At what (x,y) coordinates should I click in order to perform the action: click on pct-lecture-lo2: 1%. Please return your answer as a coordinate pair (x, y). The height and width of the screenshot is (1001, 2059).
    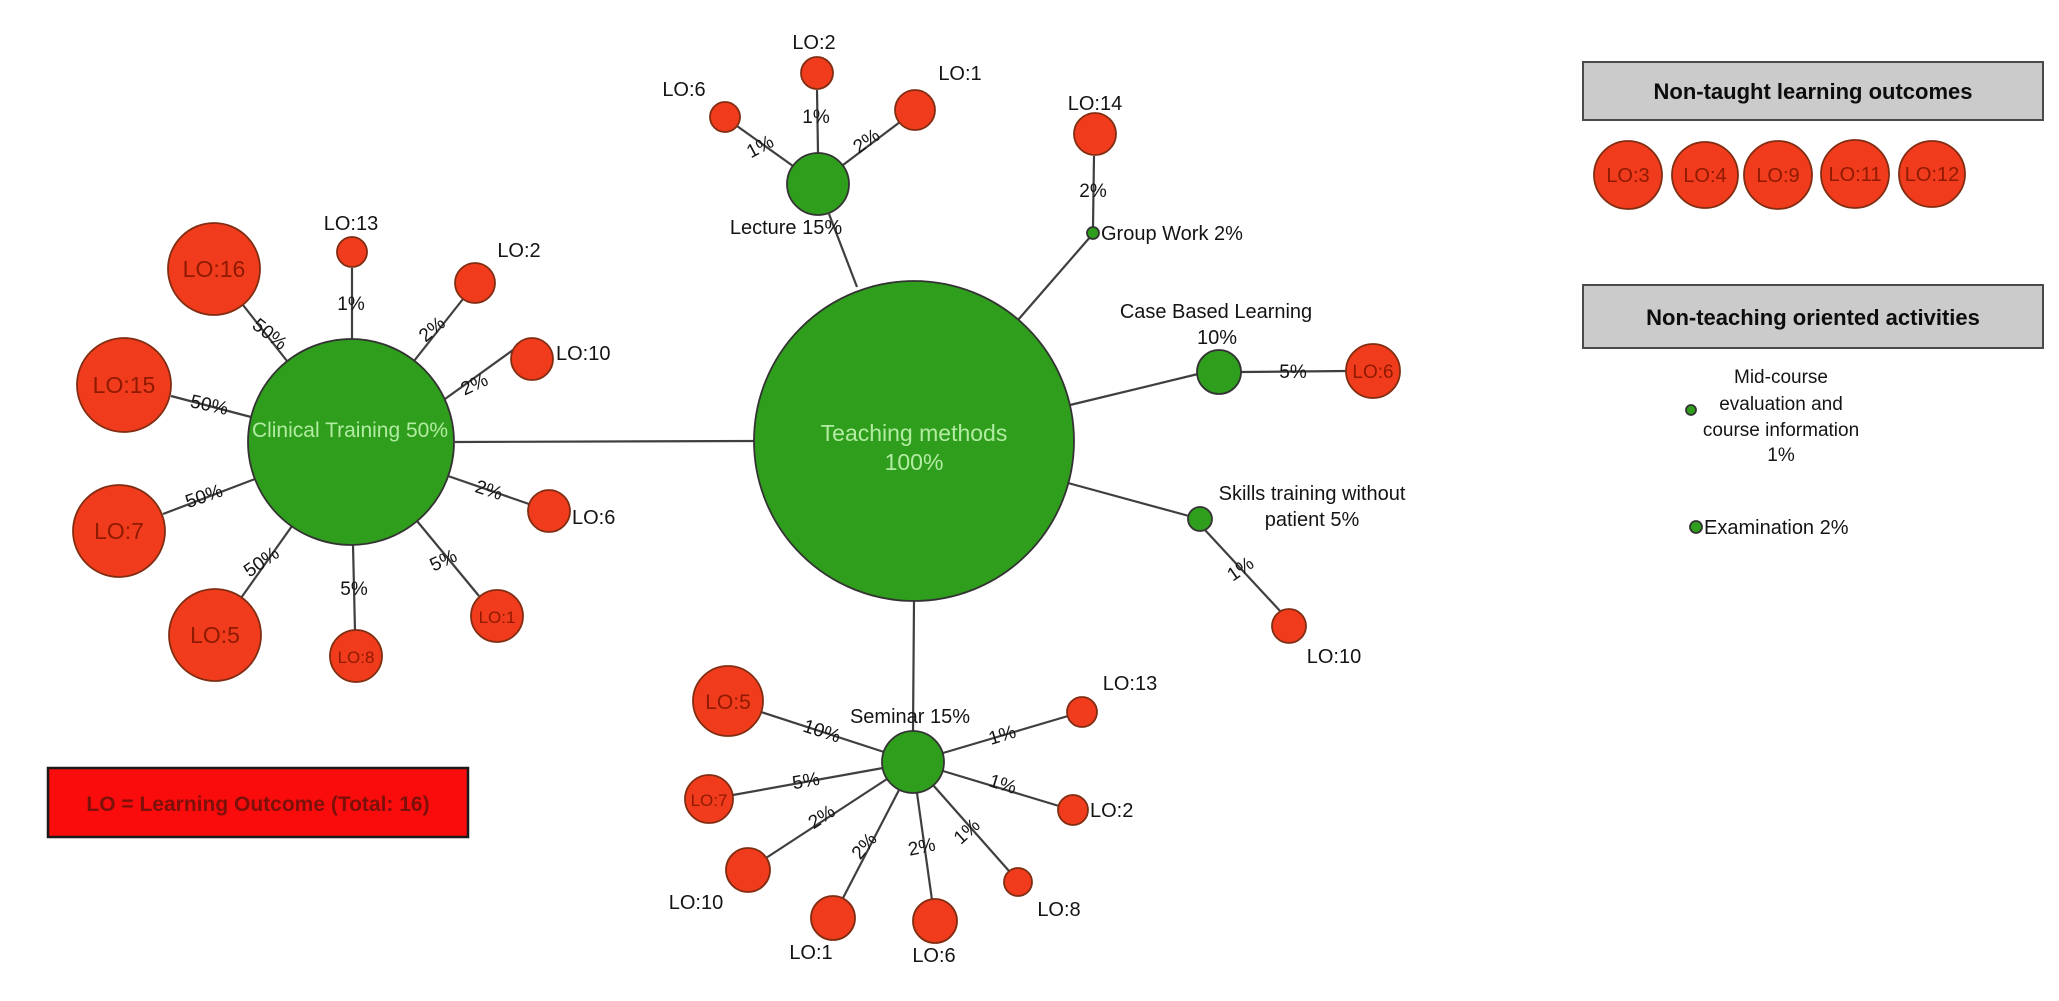
    Looking at the image, I should click on (816, 117).